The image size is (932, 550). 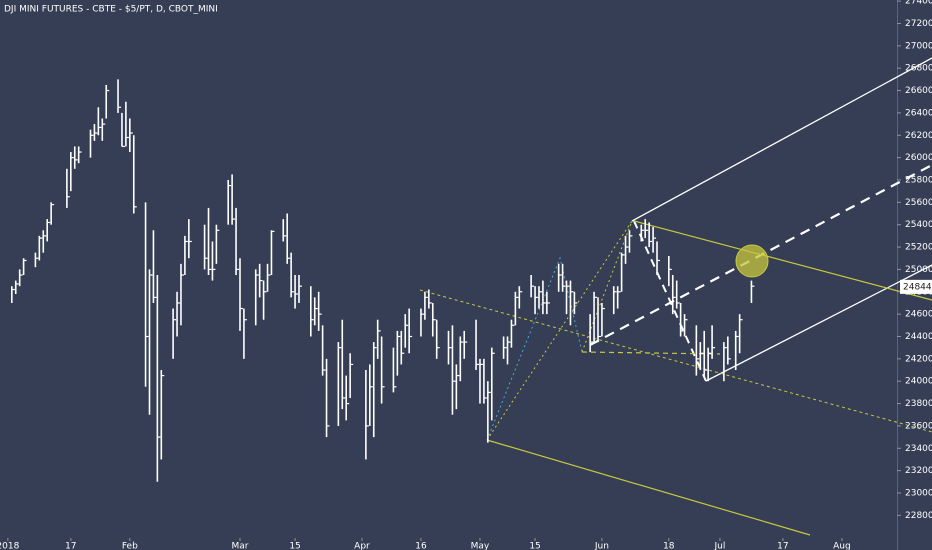 I want to click on x-tick-label: Mar, so click(x=239, y=546).